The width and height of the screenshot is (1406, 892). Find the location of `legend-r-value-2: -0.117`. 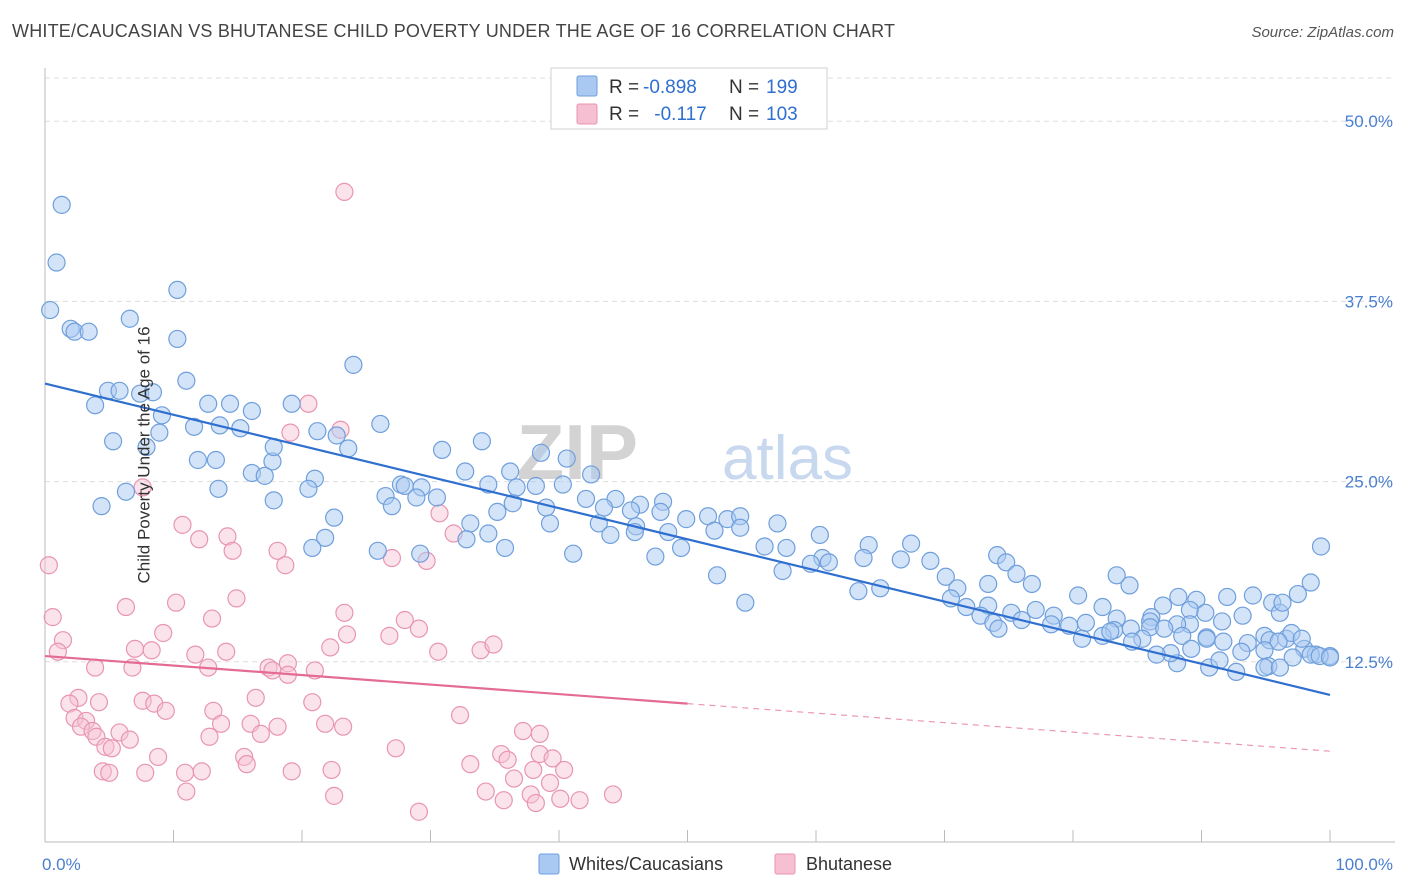

legend-r-value-2: -0.117 is located at coordinates (678, 114).